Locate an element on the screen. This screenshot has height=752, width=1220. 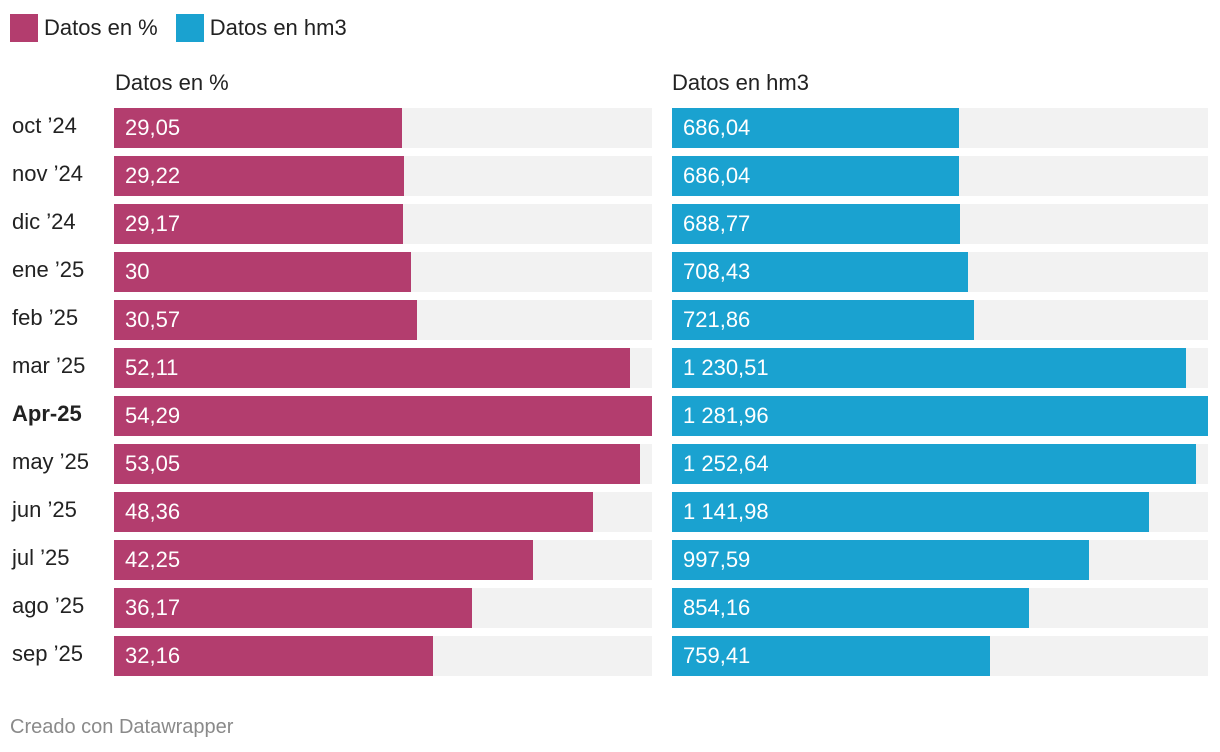
bar-value-label: 48,36 is located at coordinates (153, 511).